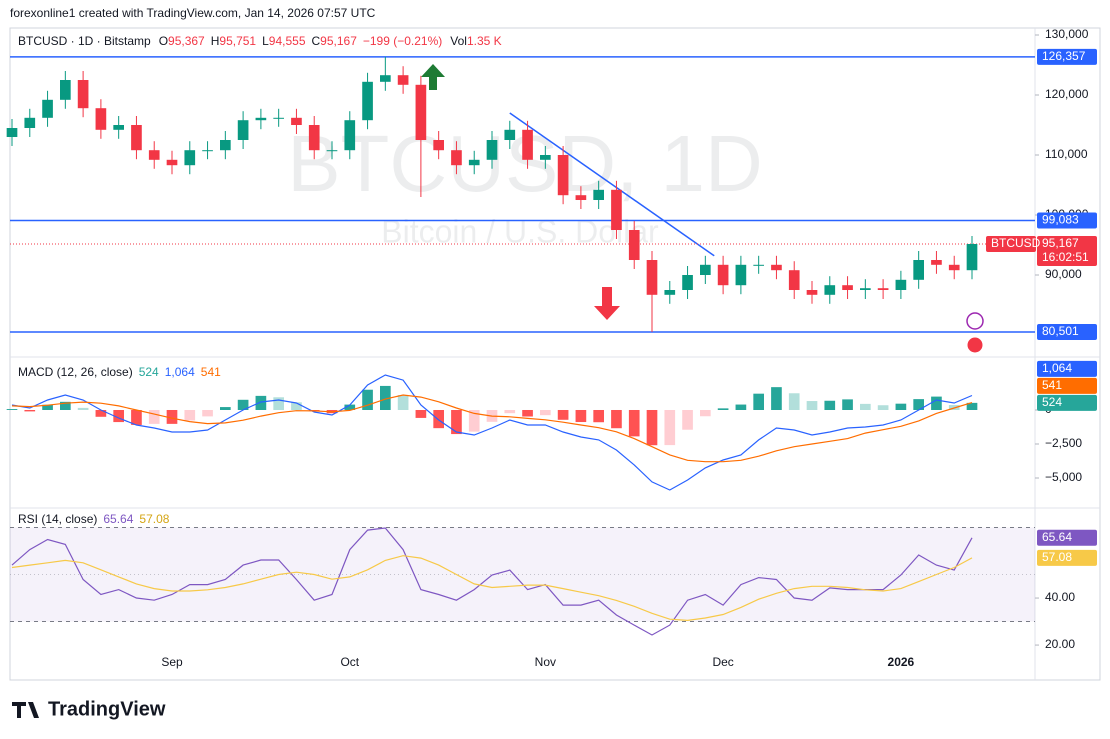 Image resolution: width=1110 pixels, height=739 pixels. Describe the element at coordinates (458, 41) in the screenshot. I see `legend-label: Vol` at that location.